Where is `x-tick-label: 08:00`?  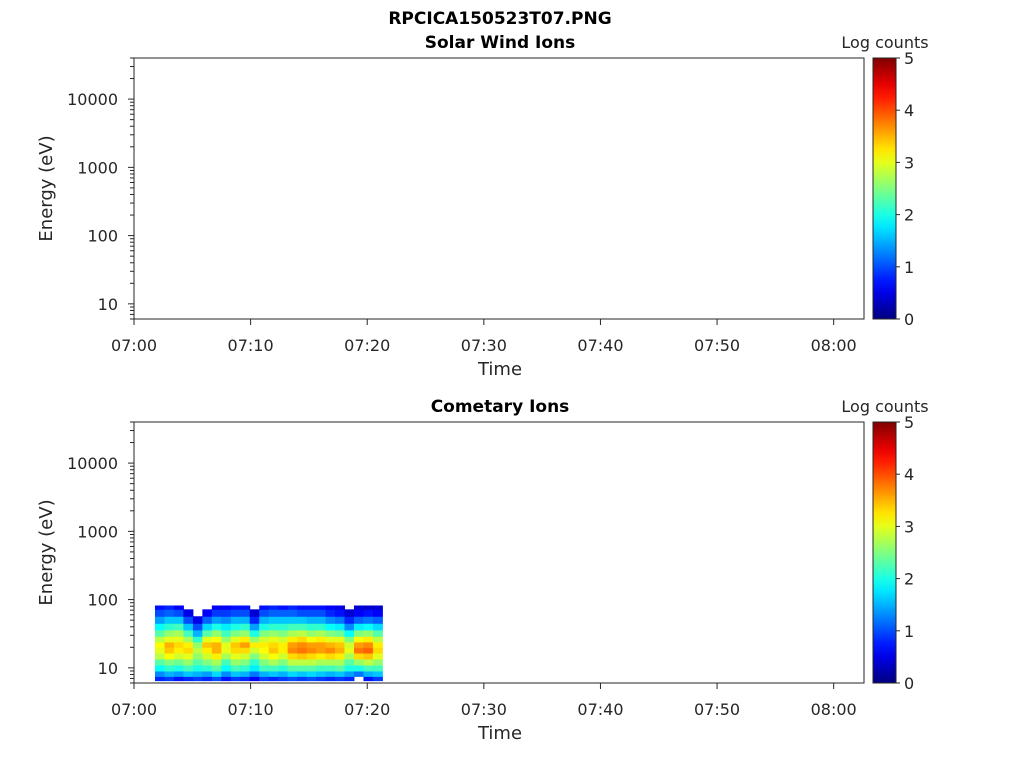
x-tick-label: 08:00 is located at coordinates (834, 345).